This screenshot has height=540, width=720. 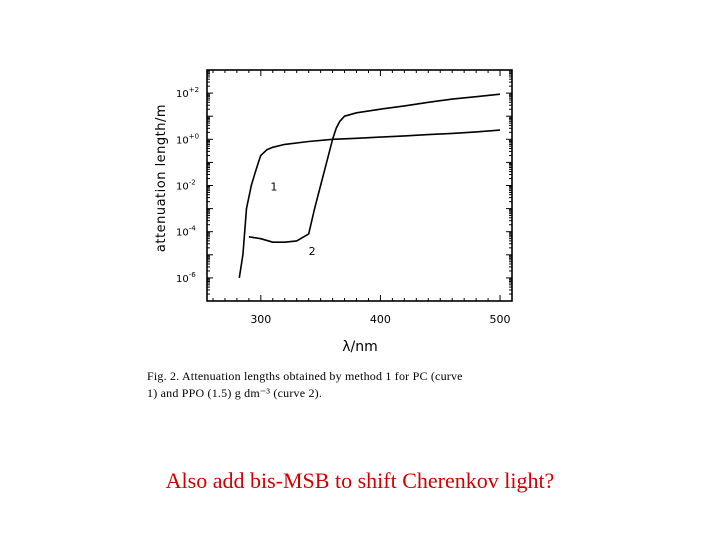 What do you see at coordinates (292, 219) in the screenshot?
I see `curve-labels: 12` at bounding box center [292, 219].